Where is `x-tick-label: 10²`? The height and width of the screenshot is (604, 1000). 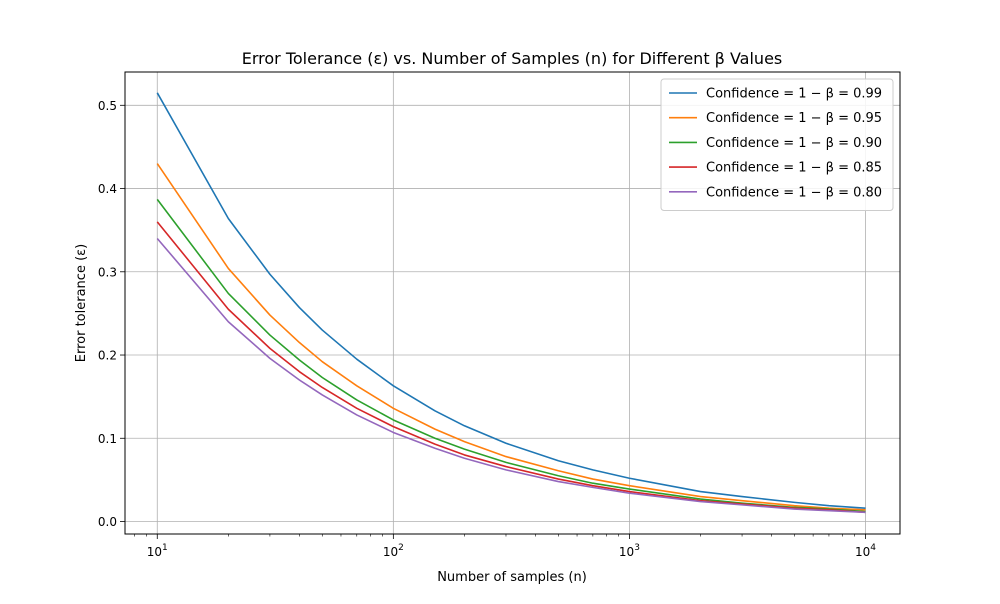 x-tick-label: 10² is located at coordinates (393, 551).